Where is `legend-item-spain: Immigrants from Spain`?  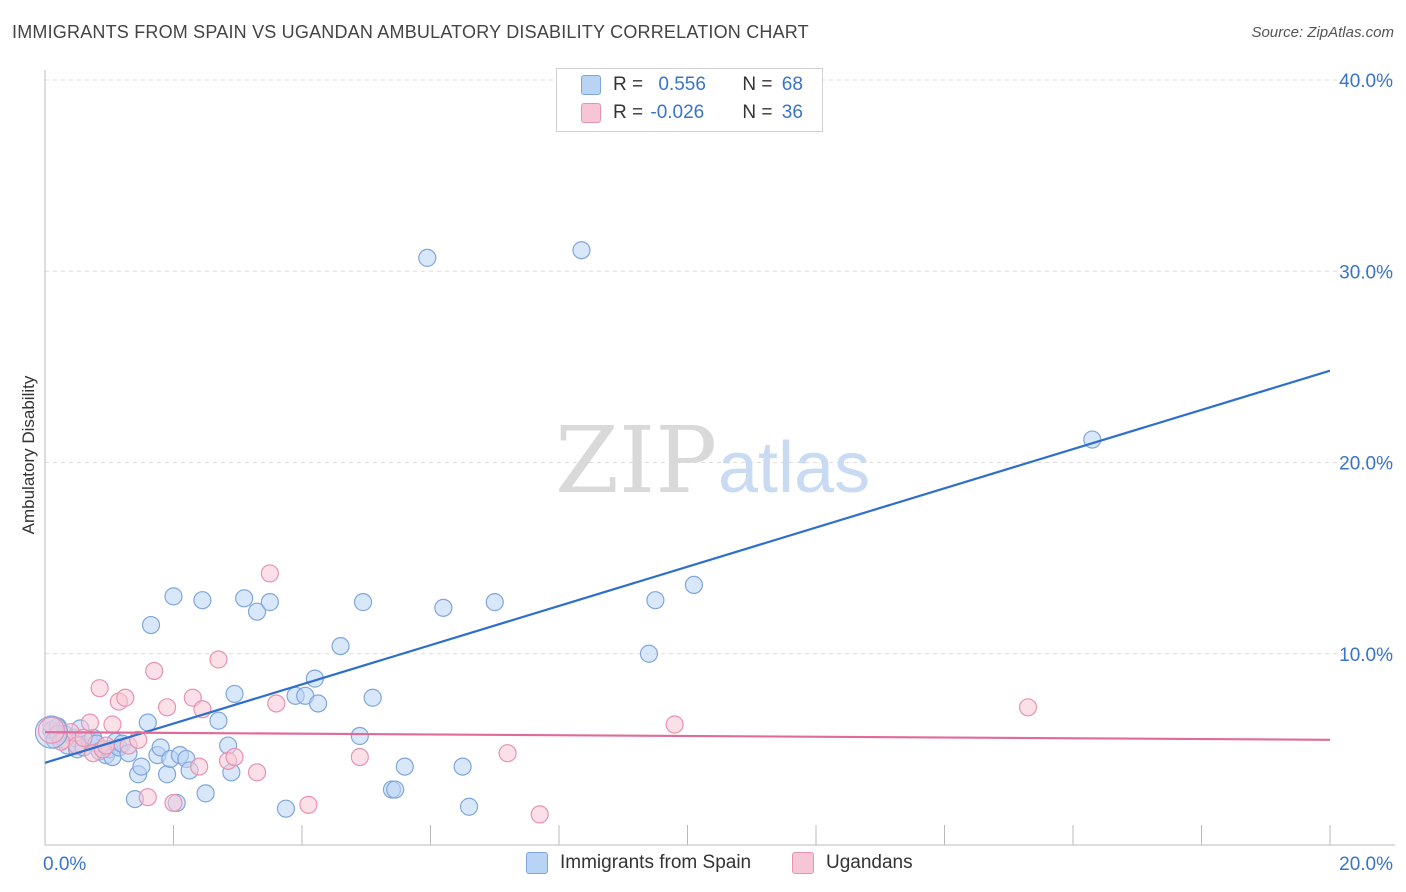 legend-item-spain: Immigrants from Spain is located at coordinates (638, 863).